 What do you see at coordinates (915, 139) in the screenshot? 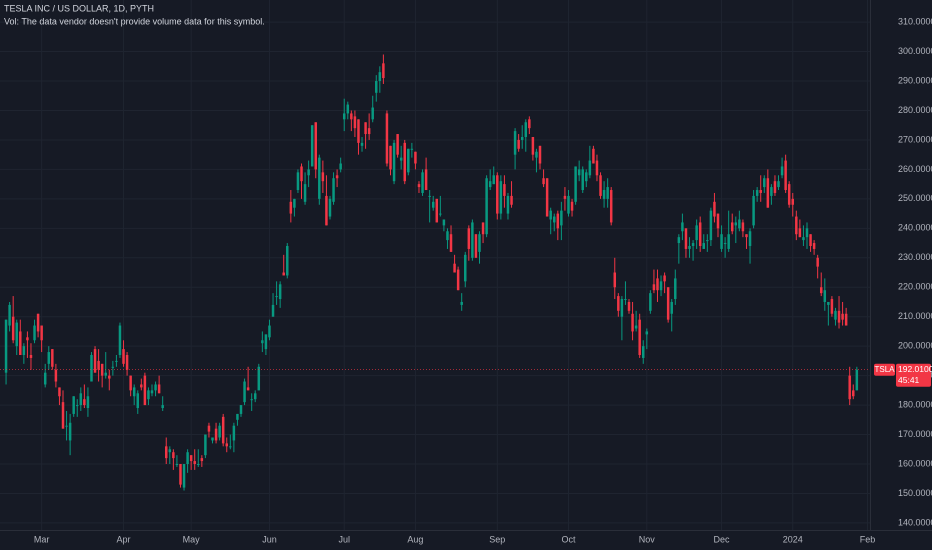
I see `y-tick-label: 270.00000` at bounding box center [915, 139].